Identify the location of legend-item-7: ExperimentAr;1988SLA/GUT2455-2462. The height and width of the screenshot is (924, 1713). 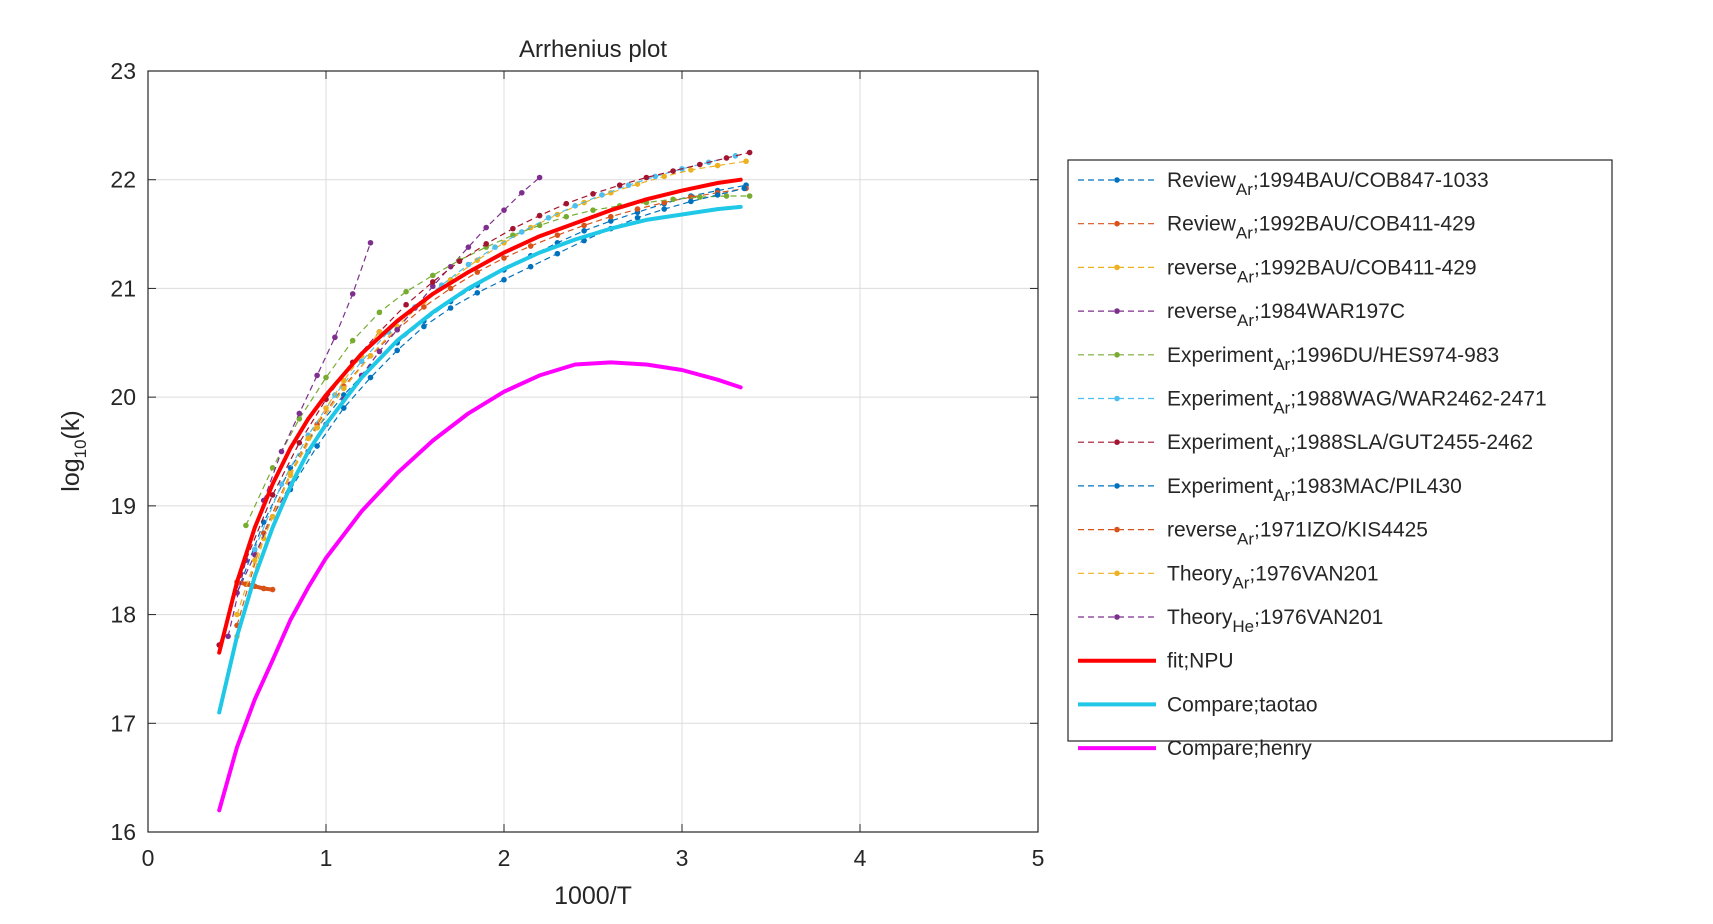
(1305, 446).